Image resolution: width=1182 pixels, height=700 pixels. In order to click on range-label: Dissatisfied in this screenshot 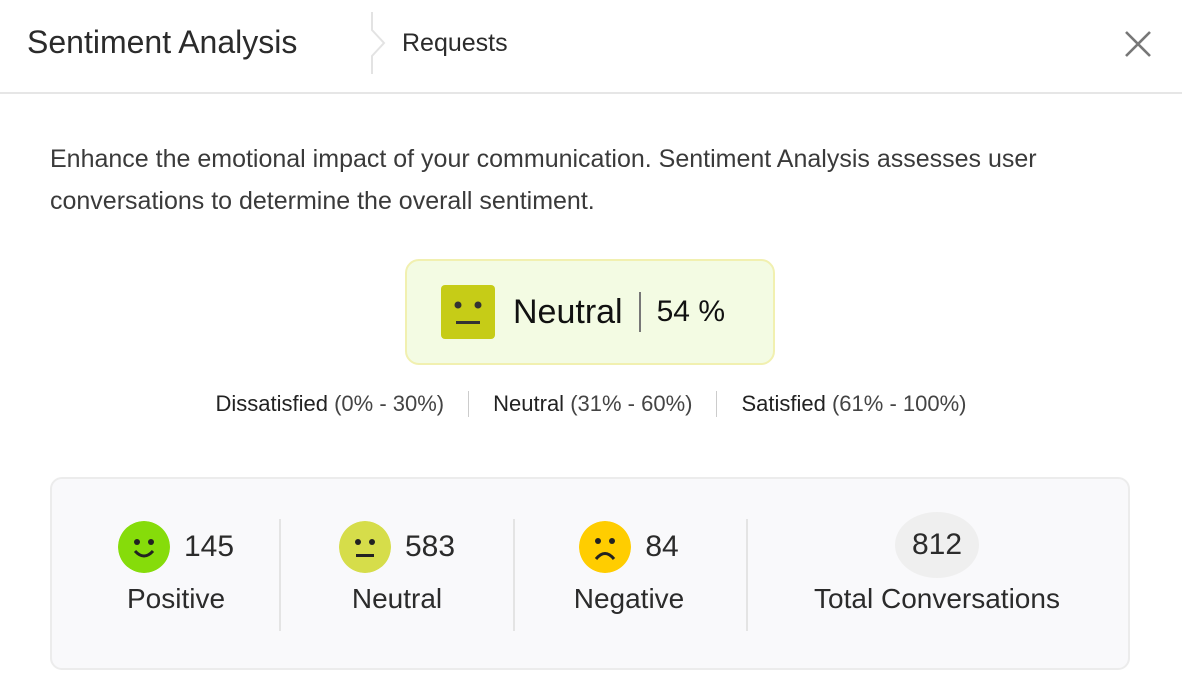, I will do `click(271, 403)`.